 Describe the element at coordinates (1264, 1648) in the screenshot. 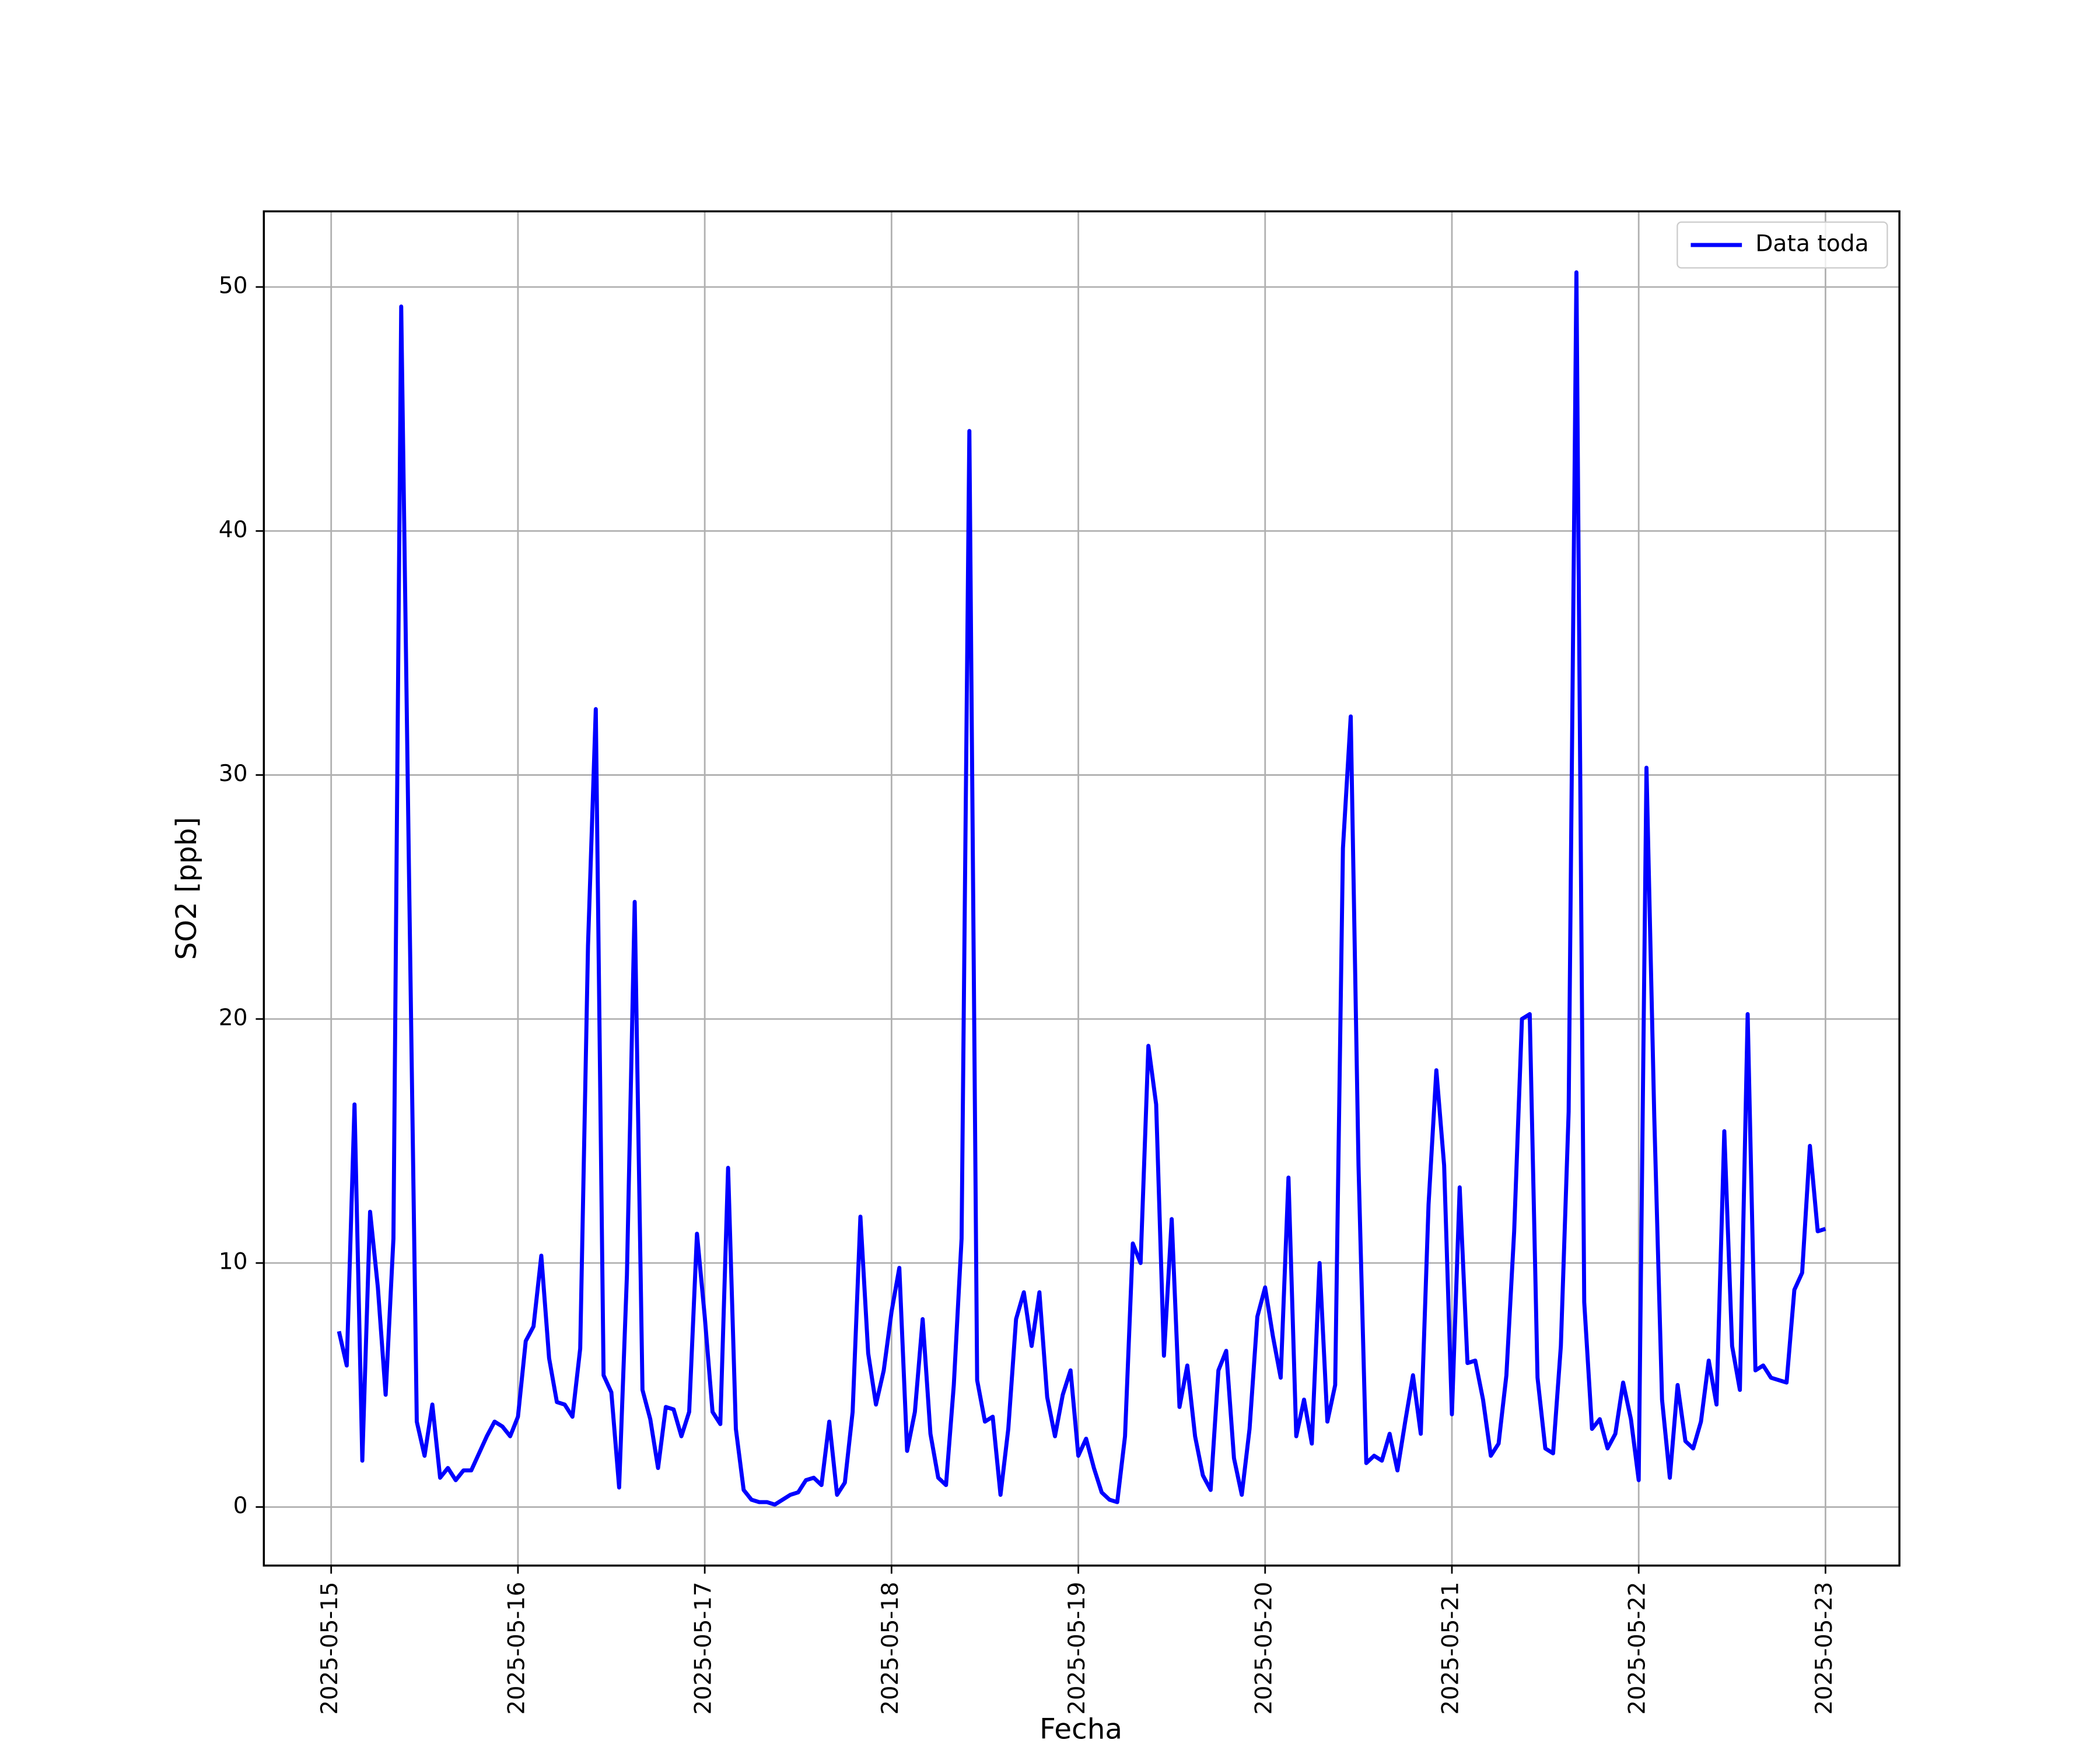

I see `x-tick-label: 2025-05-20` at that location.